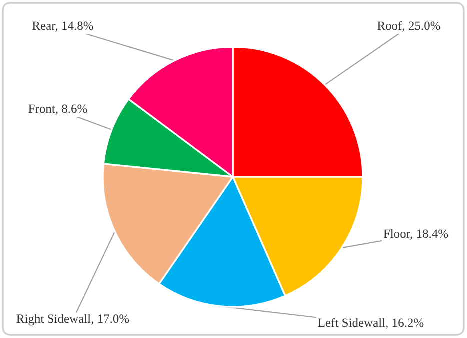  Describe the element at coordinates (58, 109) in the screenshot. I see `slice-label: Front, 8.6%` at that location.